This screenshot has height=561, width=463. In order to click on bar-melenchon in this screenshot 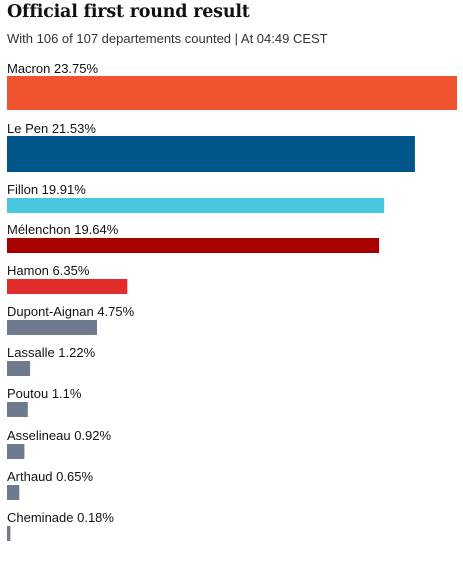, I will do `click(193, 245)`.